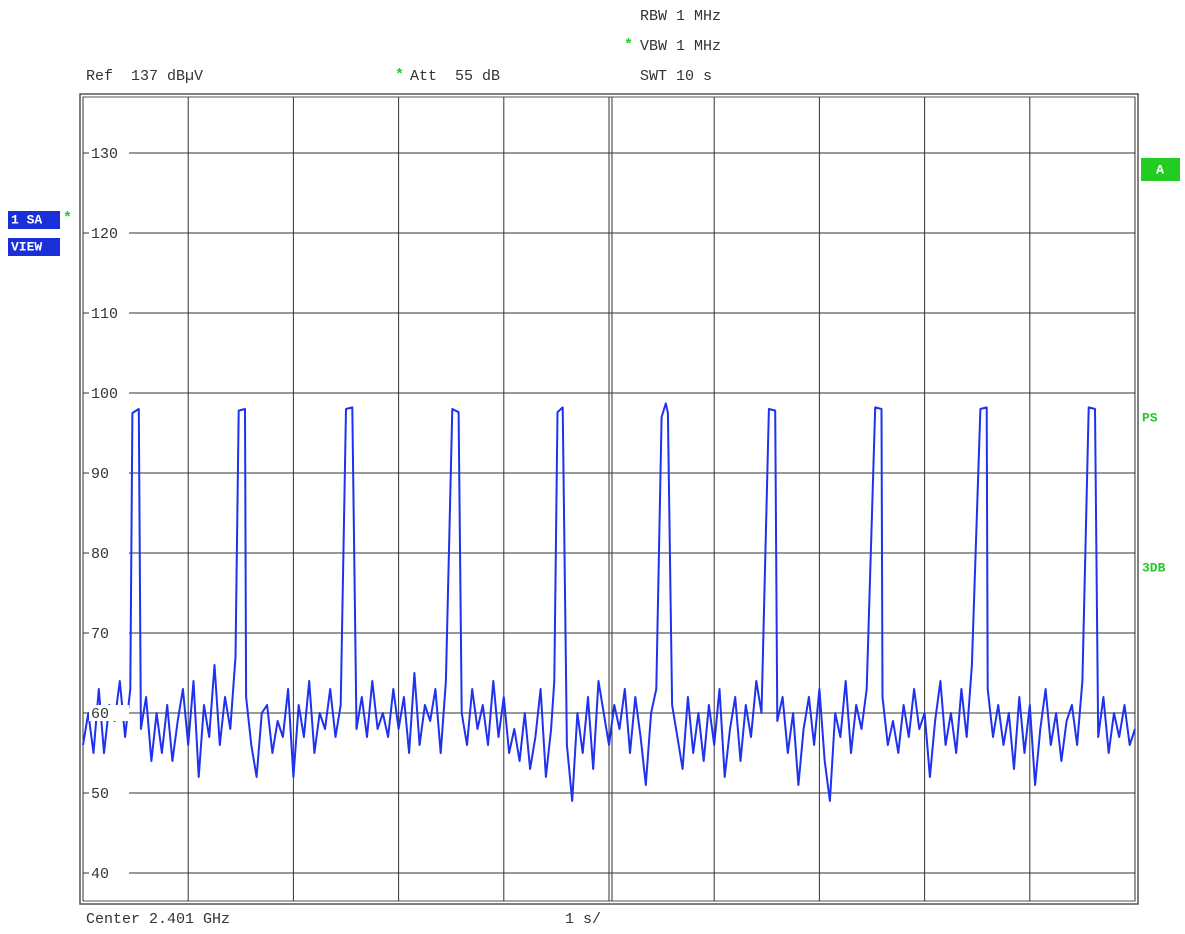  I want to click on y-tick-label: 60, so click(100, 714).